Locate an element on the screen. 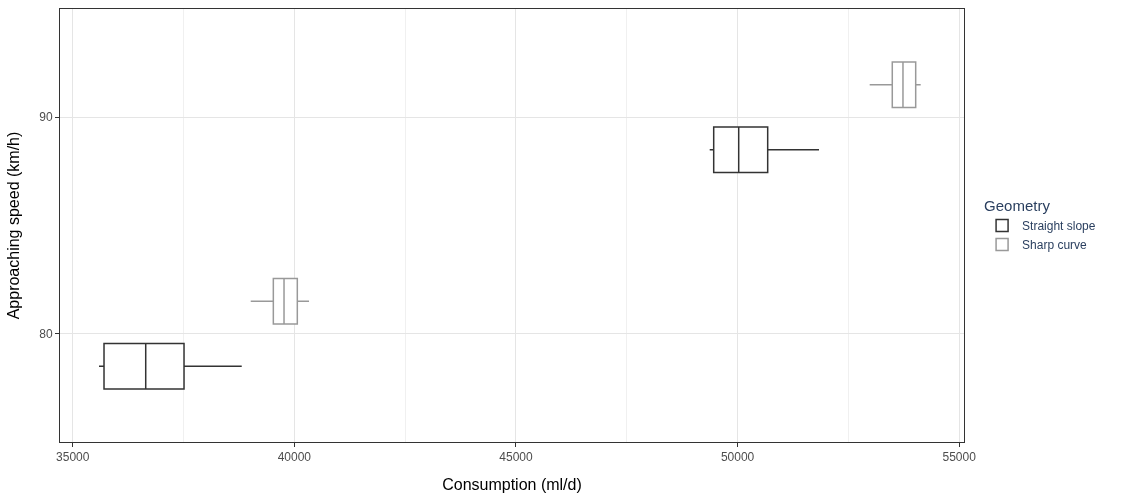 This screenshot has width=1129, height=499. x-tick-label: 50000 is located at coordinates (737, 457).